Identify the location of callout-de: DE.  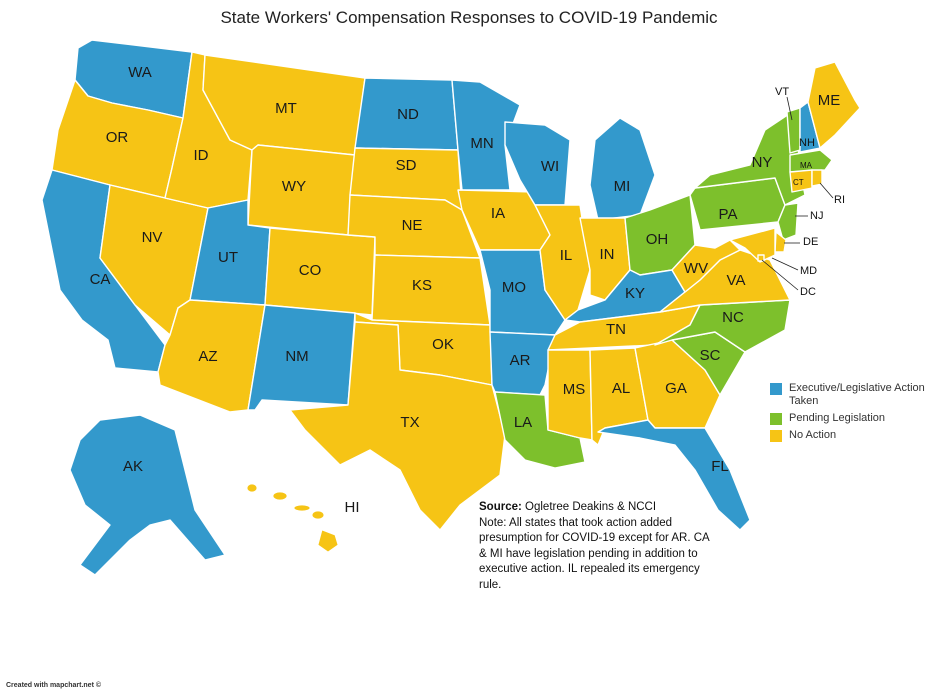
(810, 242).